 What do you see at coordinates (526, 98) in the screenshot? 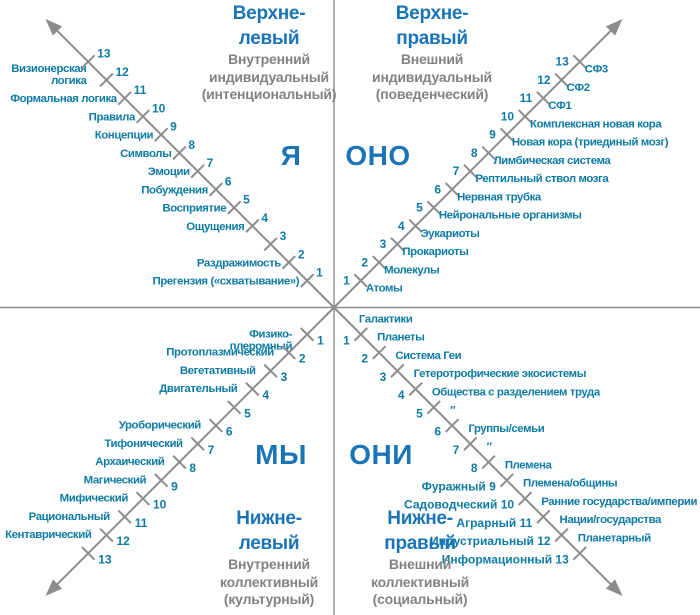
I see `ur-tick-11-number: 11` at bounding box center [526, 98].